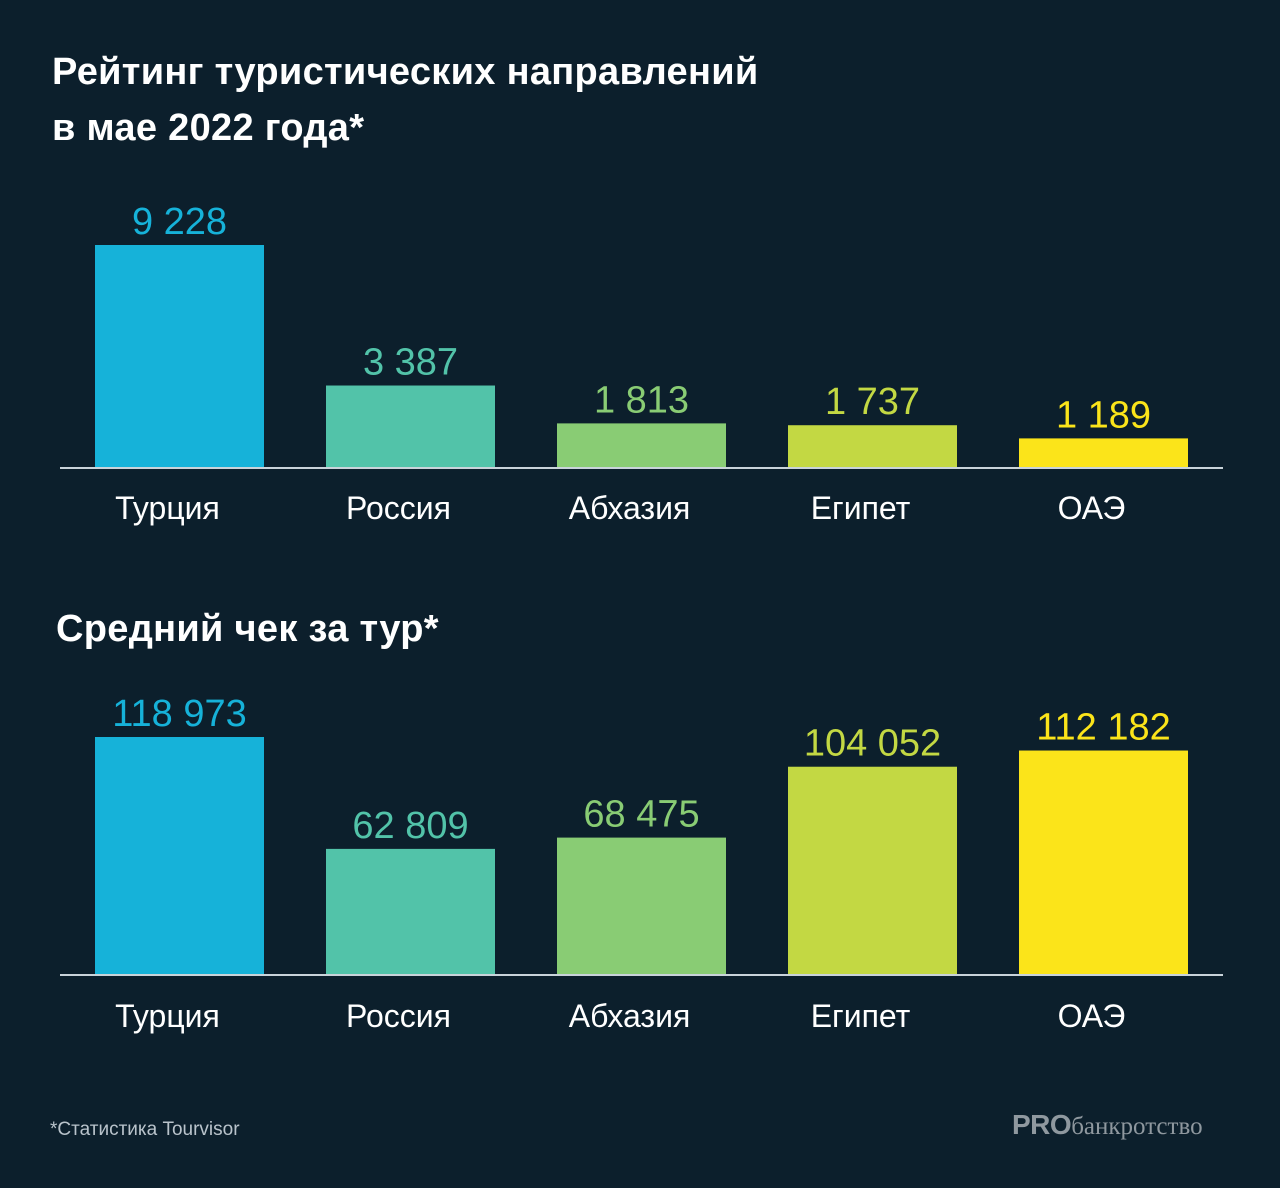 This screenshot has height=1188, width=1280. What do you see at coordinates (872, 744) in the screenshot?
I see `value-label-2-3: 104 052` at bounding box center [872, 744].